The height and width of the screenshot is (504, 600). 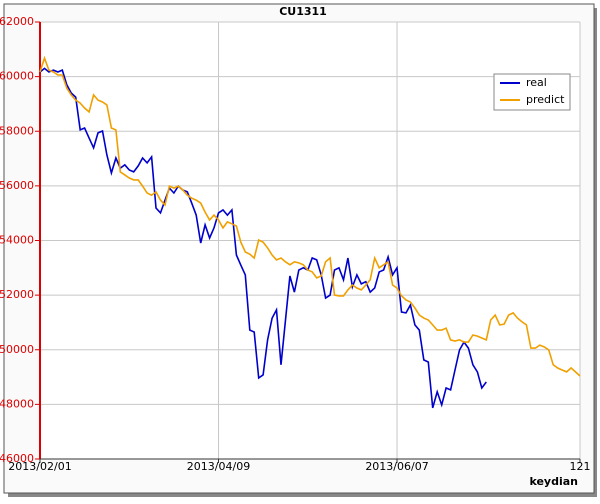 I want to click on y-tick-label: 54000, so click(x=17, y=240).